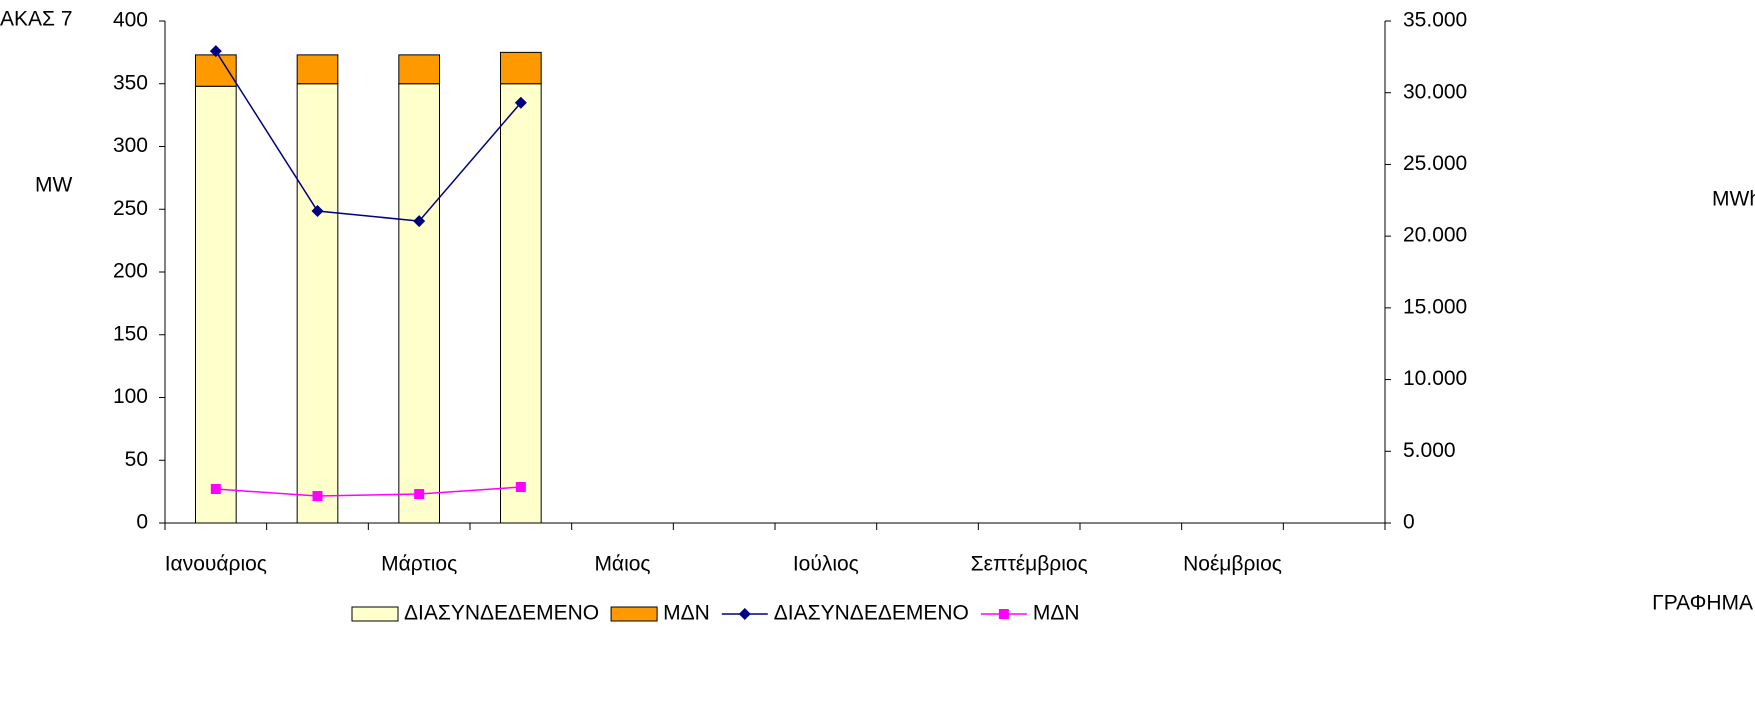 Image resolution: width=1755 pixels, height=702 pixels. I want to click on y2-tick-label: 30.000, so click(1435, 91).